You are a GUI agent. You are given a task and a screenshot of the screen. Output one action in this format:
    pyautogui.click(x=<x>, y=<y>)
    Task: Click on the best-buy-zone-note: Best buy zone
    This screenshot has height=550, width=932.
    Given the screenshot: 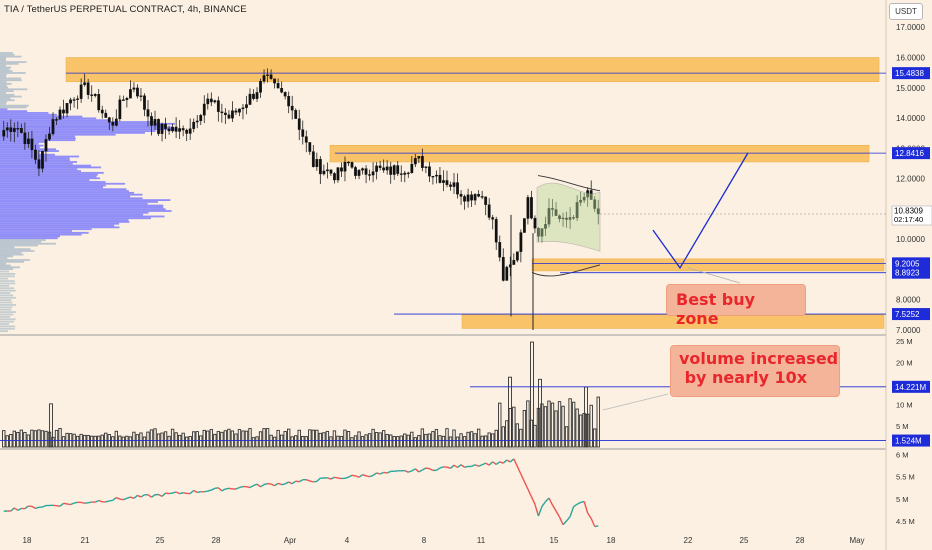 What is the action you would take?
    pyautogui.click(x=736, y=306)
    